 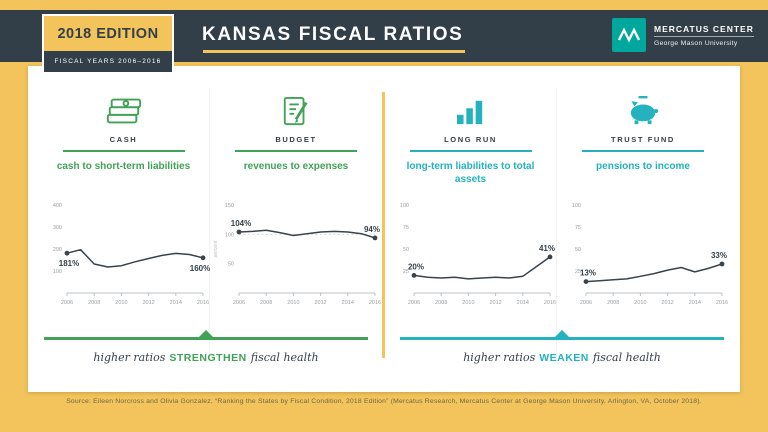 I want to click on long-run-line-chart: 25 50 75 100 2006 2008 2010 2012 2014 2016 20% 41%, so click(x=477, y=254).